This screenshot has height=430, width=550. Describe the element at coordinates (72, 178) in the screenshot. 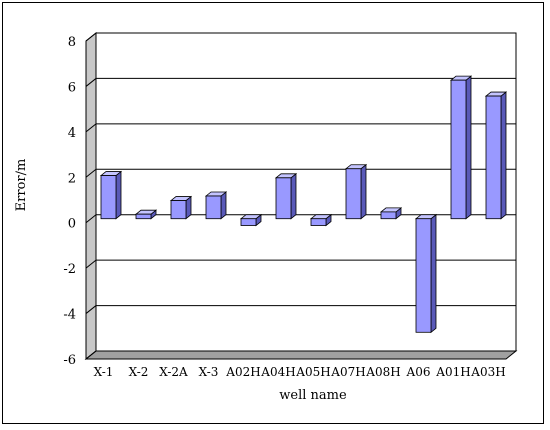

I see `y-tick-label: 2` at that location.